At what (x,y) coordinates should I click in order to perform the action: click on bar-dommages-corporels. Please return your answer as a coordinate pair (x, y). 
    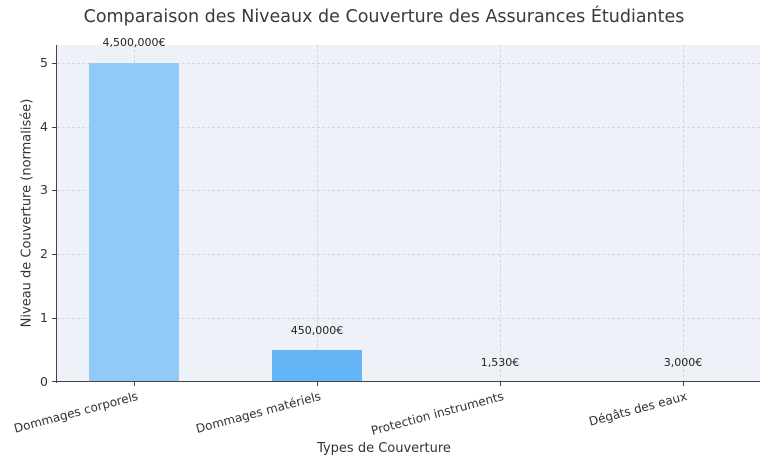
    Looking at the image, I should click on (134, 222).